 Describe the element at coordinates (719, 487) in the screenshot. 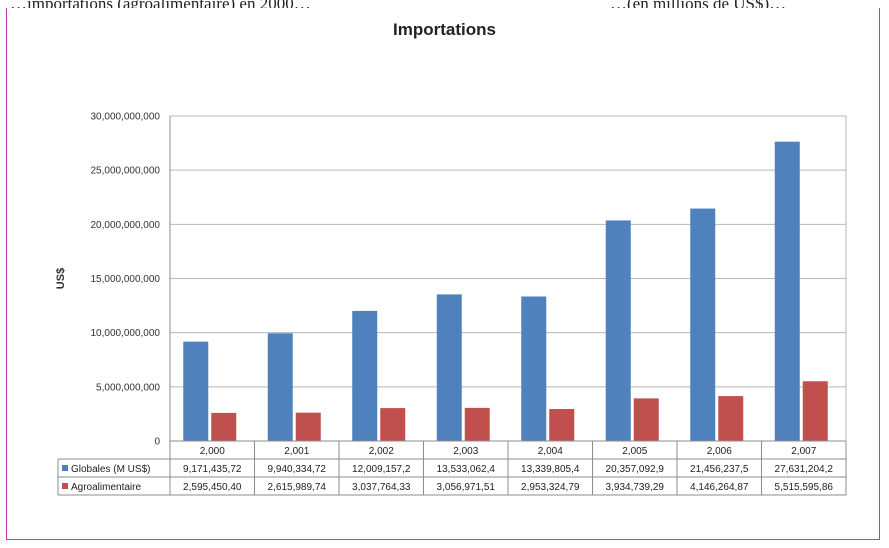

I see `data-label: 4,146,264,87` at that location.